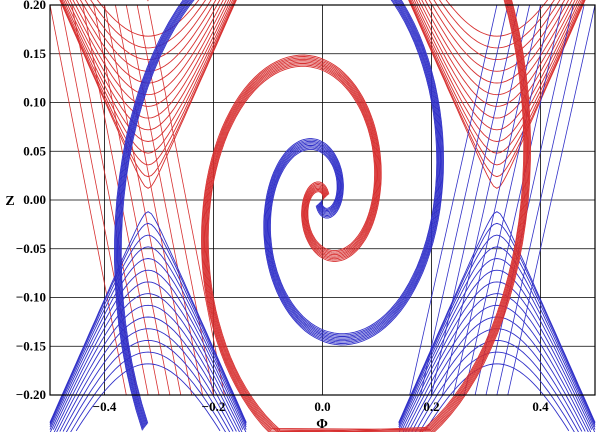  I want to click on x-tick-label: 0.0, so click(322, 406).